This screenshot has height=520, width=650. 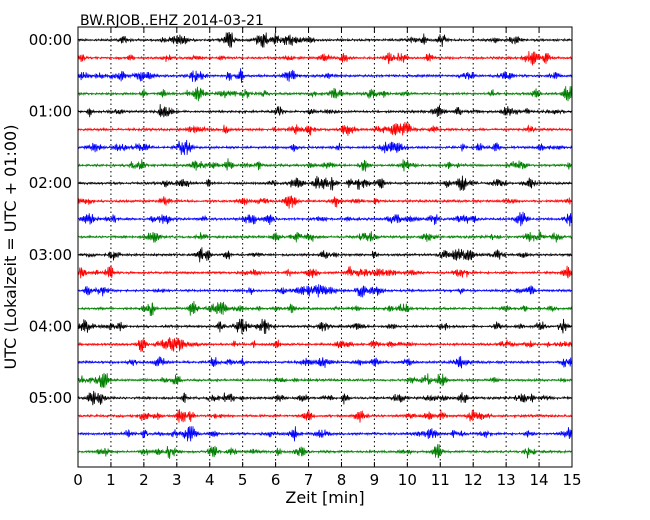 I want to click on x-tick-label: 14, so click(x=539, y=480).